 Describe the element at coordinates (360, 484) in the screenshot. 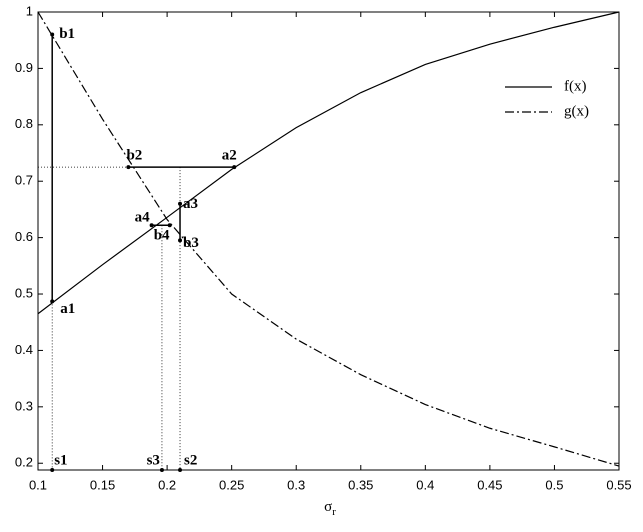

I see `x-tick-label: 0.35` at that location.